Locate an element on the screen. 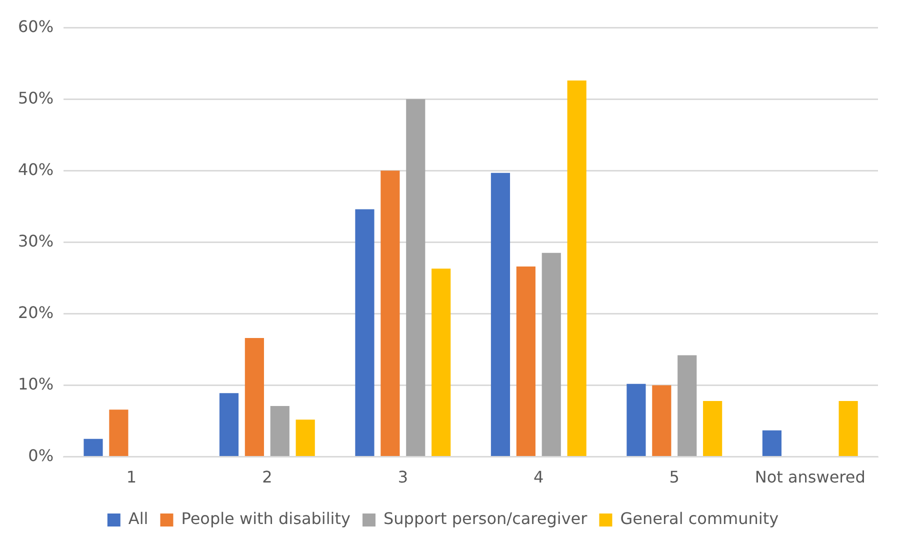  legend-label: Support person/caregiver is located at coordinates (485, 518).